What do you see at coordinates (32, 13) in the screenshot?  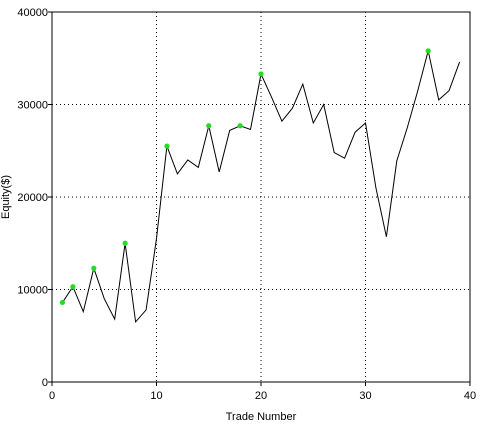 I see `y-tick-label-4: 40000` at bounding box center [32, 13].